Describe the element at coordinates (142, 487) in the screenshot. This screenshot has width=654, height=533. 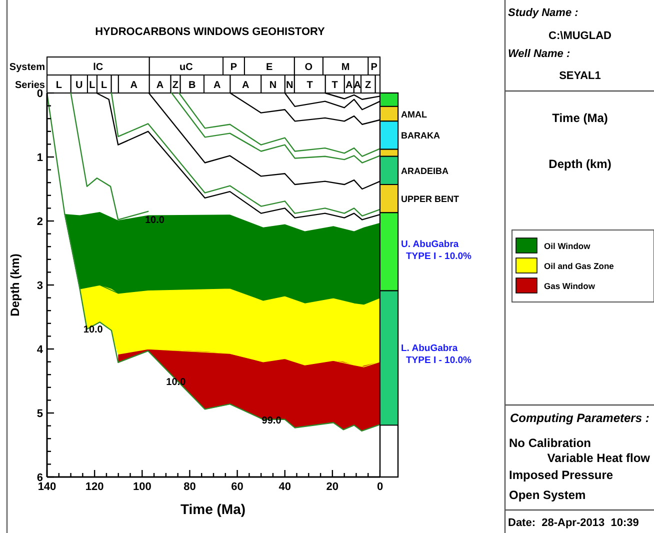
I see `x-tick-label: 100` at that location.